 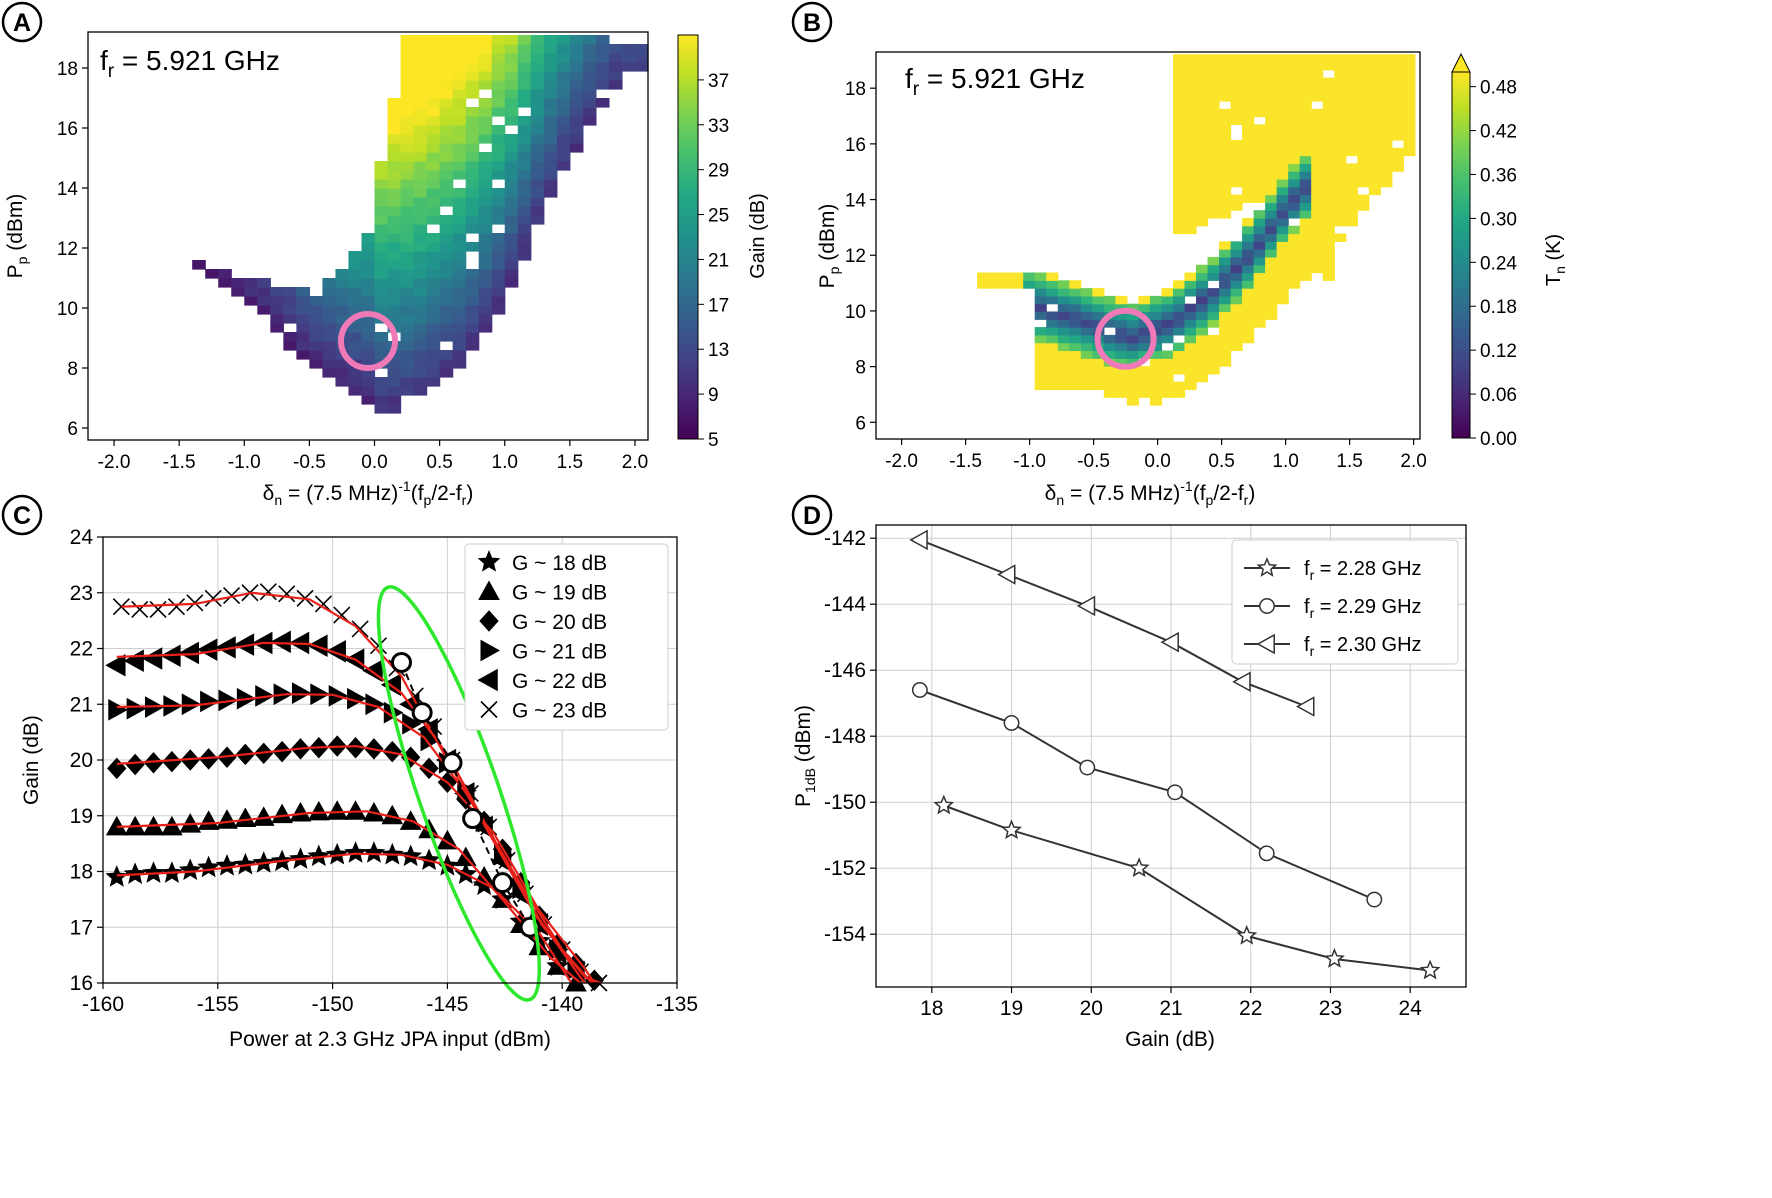 I want to click on panel-a-xtick-label: 1.0, so click(x=505, y=462).